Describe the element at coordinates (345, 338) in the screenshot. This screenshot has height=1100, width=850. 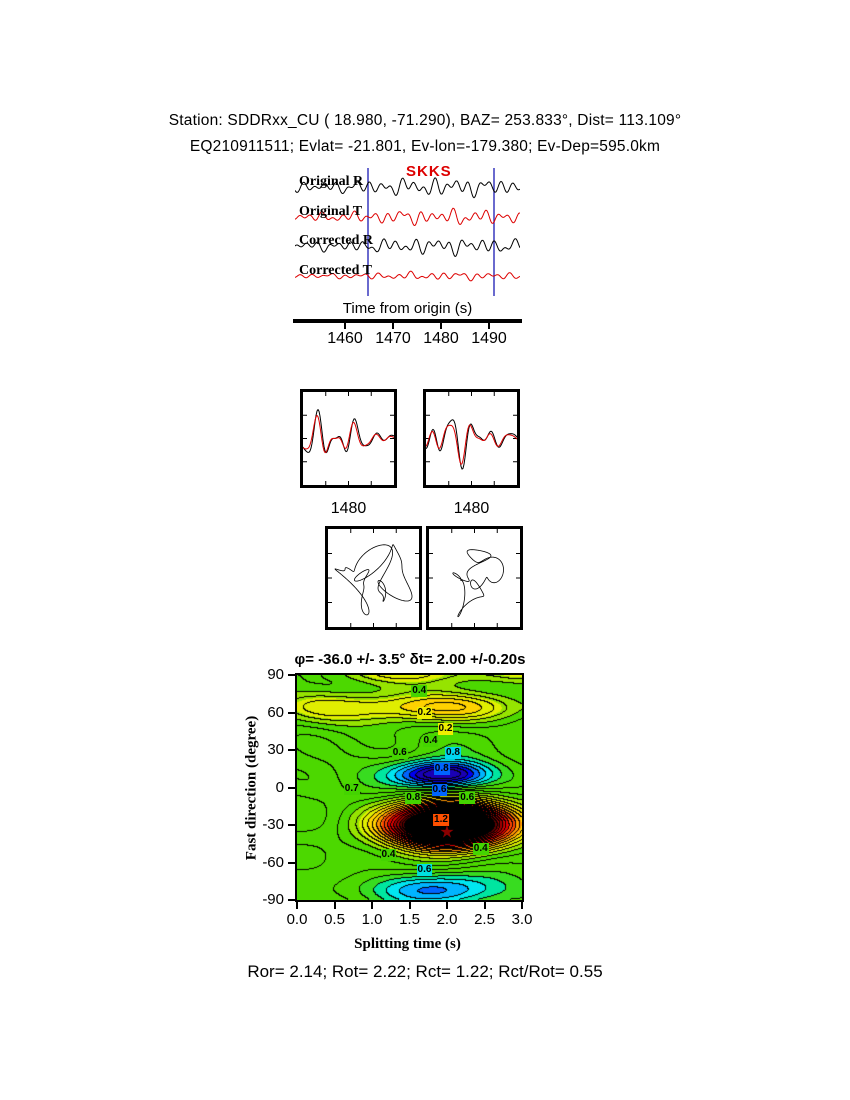
I see `time-tick-label: 1460` at that location.